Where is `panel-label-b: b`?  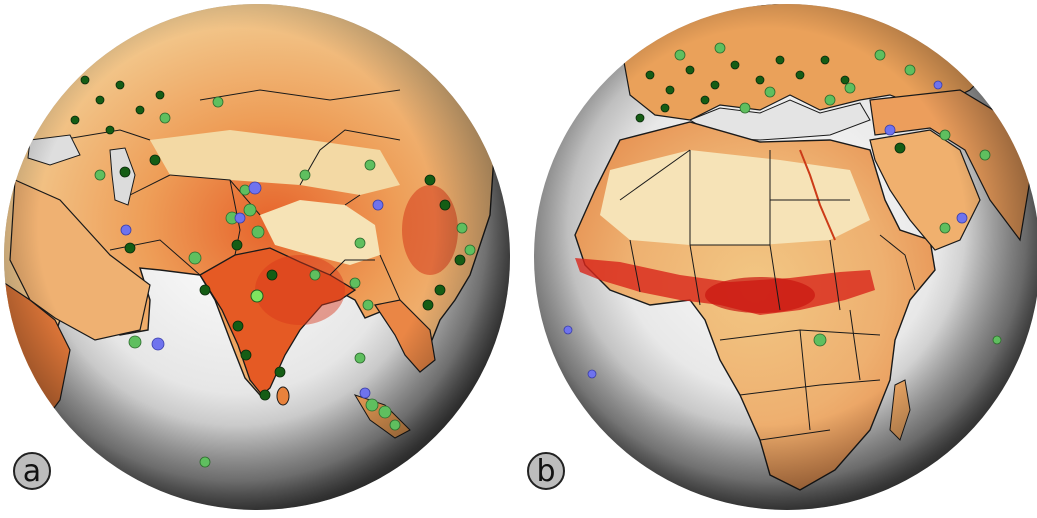 panel-label-b: b is located at coordinates (546, 471).